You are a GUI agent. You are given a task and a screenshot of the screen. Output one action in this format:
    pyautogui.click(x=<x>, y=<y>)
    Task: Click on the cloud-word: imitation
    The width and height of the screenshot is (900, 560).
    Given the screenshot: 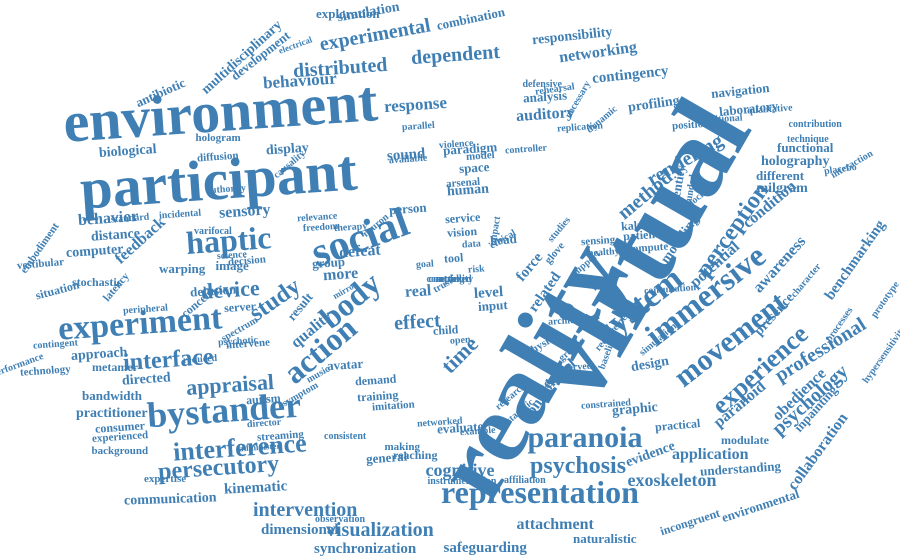 What is the action you would take?
    pyautogui.click(x=393, y=405)
    